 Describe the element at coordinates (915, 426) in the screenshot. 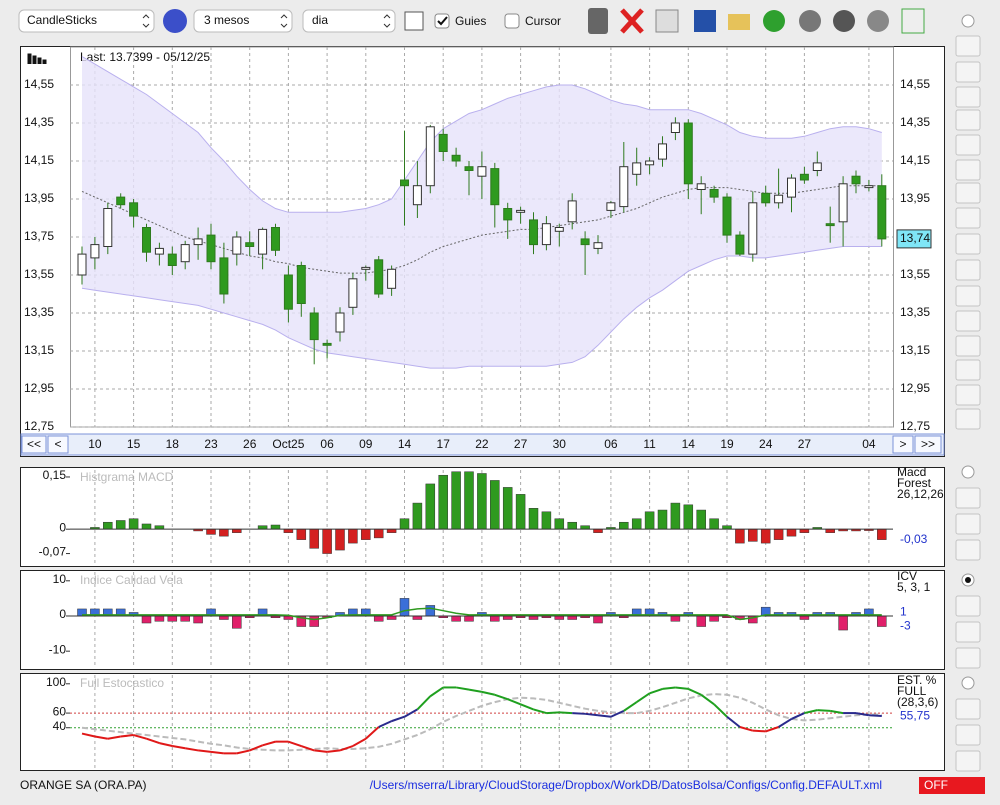

I see `y-tick-label: 12,75` at that location.